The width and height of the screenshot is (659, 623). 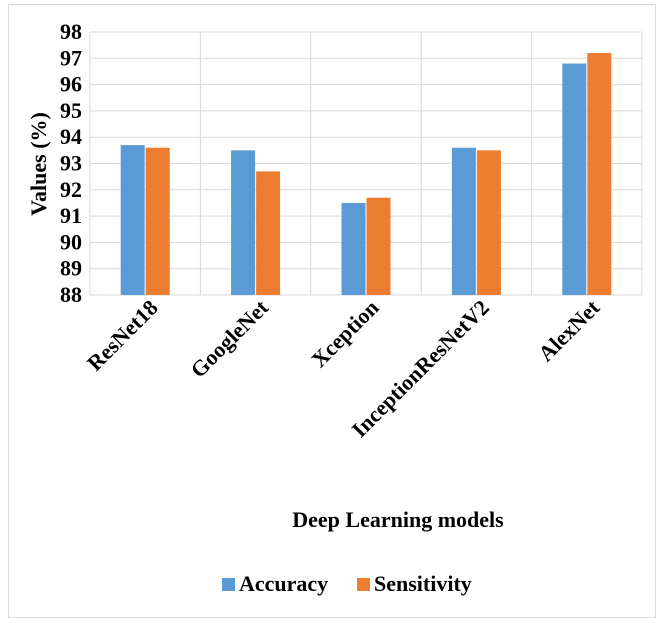 I want to click on bar-sensitivity-alexnet, so click(x=599, y=174).